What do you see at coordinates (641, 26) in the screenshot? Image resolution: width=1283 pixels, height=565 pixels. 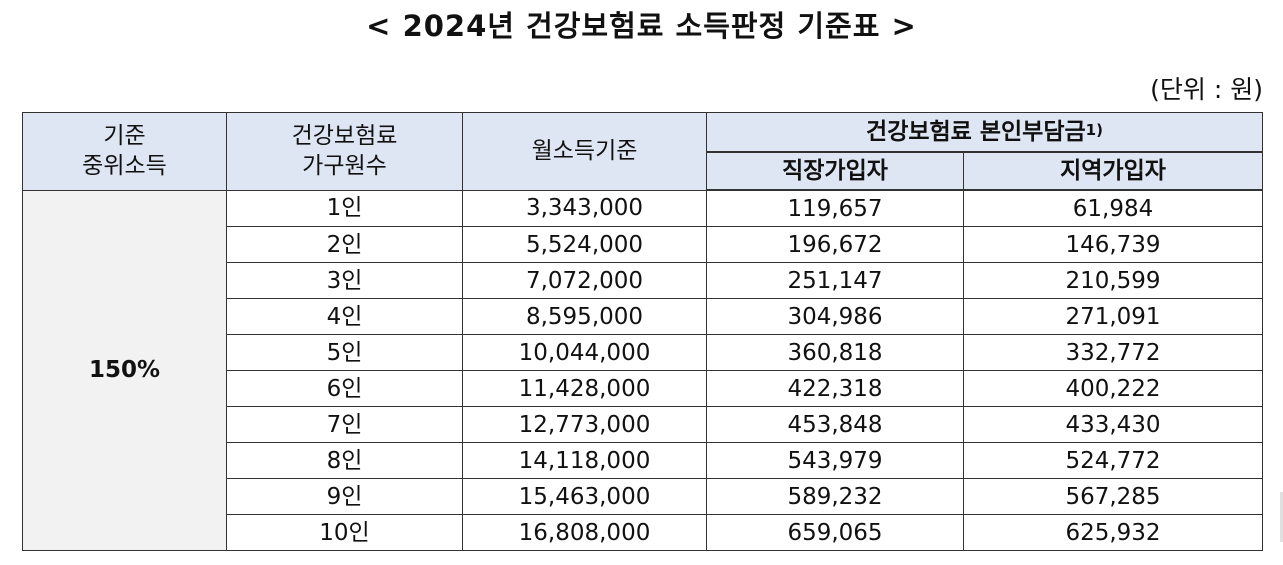 I see `page-title: < 2024년 건강보험료 소득판정 기준표 >` at bounding box center [641, 26].